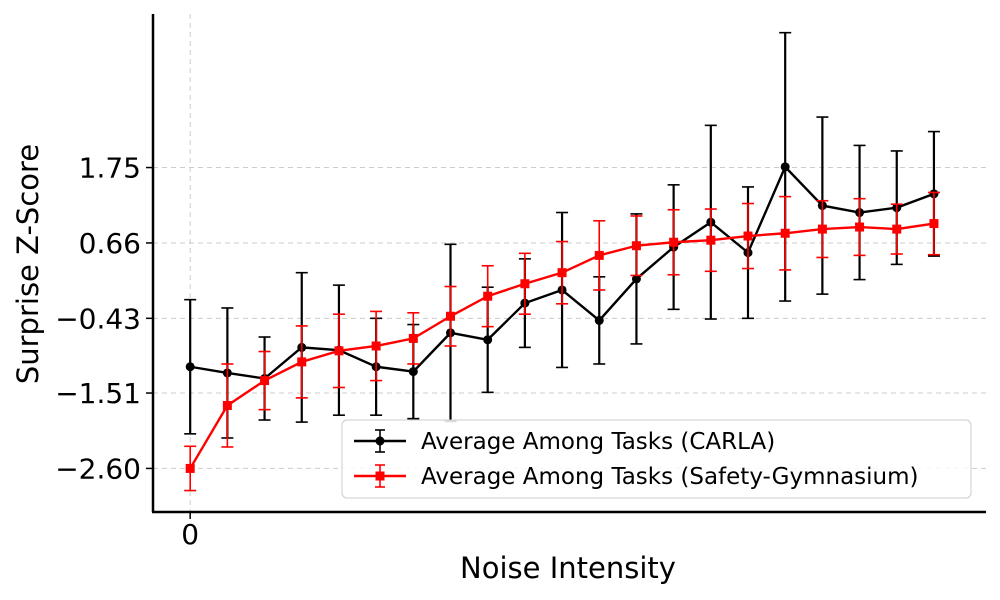 The image size is (1000, 600). What do you see at coordinates (190, 534) in the screenshot?
I see `x-tick-label: 0` at bounding box center [190, 534].